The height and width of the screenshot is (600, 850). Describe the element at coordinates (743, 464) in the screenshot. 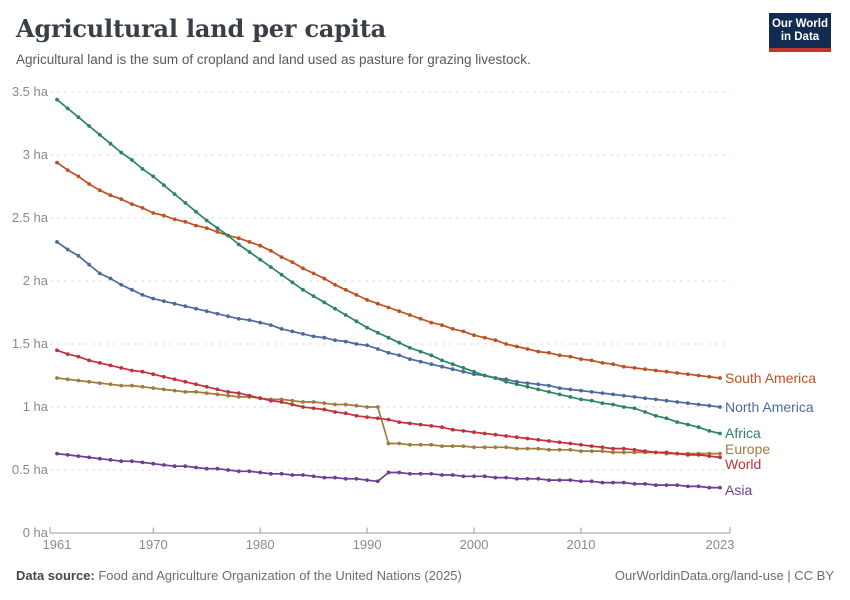

I see `legend-label-world: World` at that location.